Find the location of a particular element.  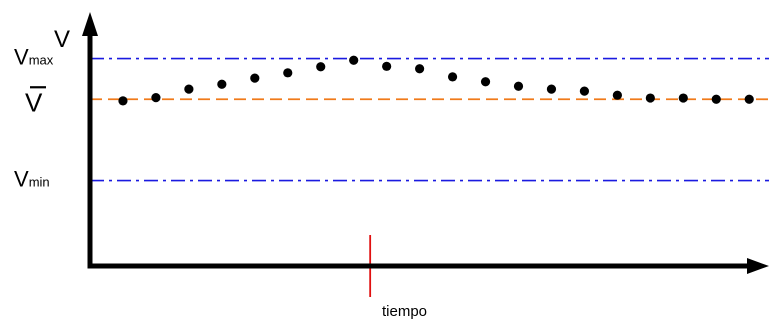

vmax-label-sub: max is located at coordinates (41, 60).